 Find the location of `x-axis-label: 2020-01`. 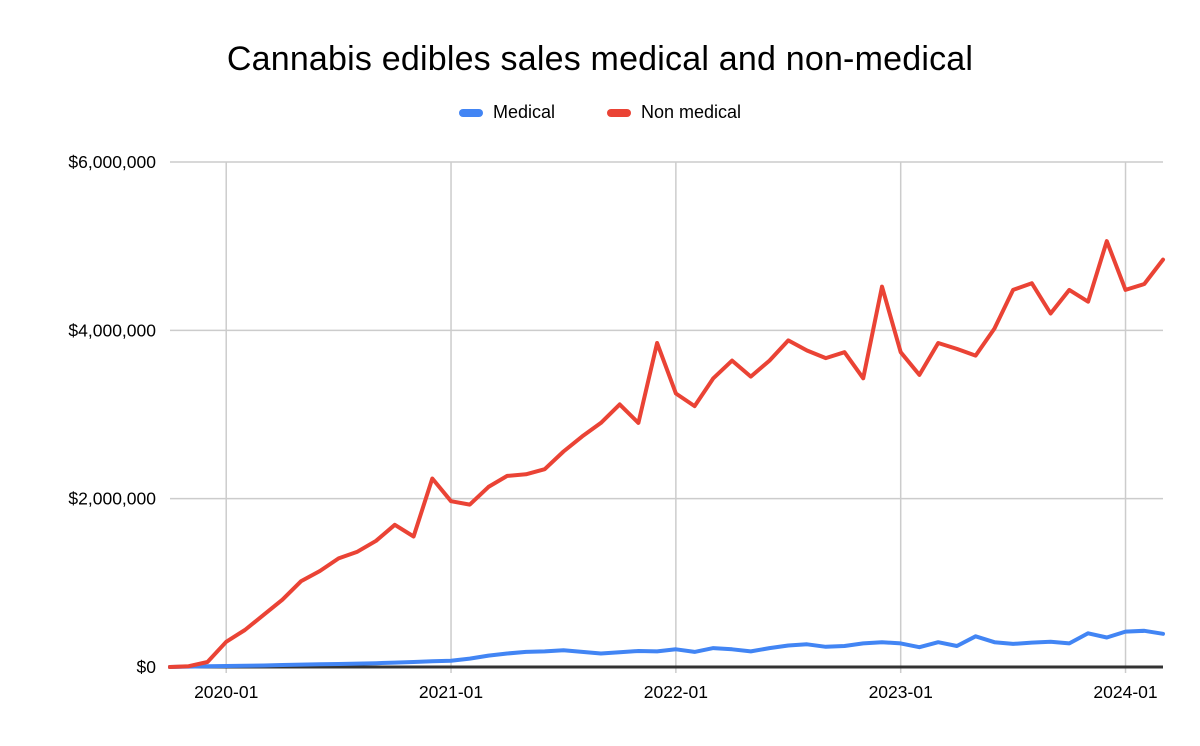

x-axis-label: 2020-01 is located at coordinates (226, 692).